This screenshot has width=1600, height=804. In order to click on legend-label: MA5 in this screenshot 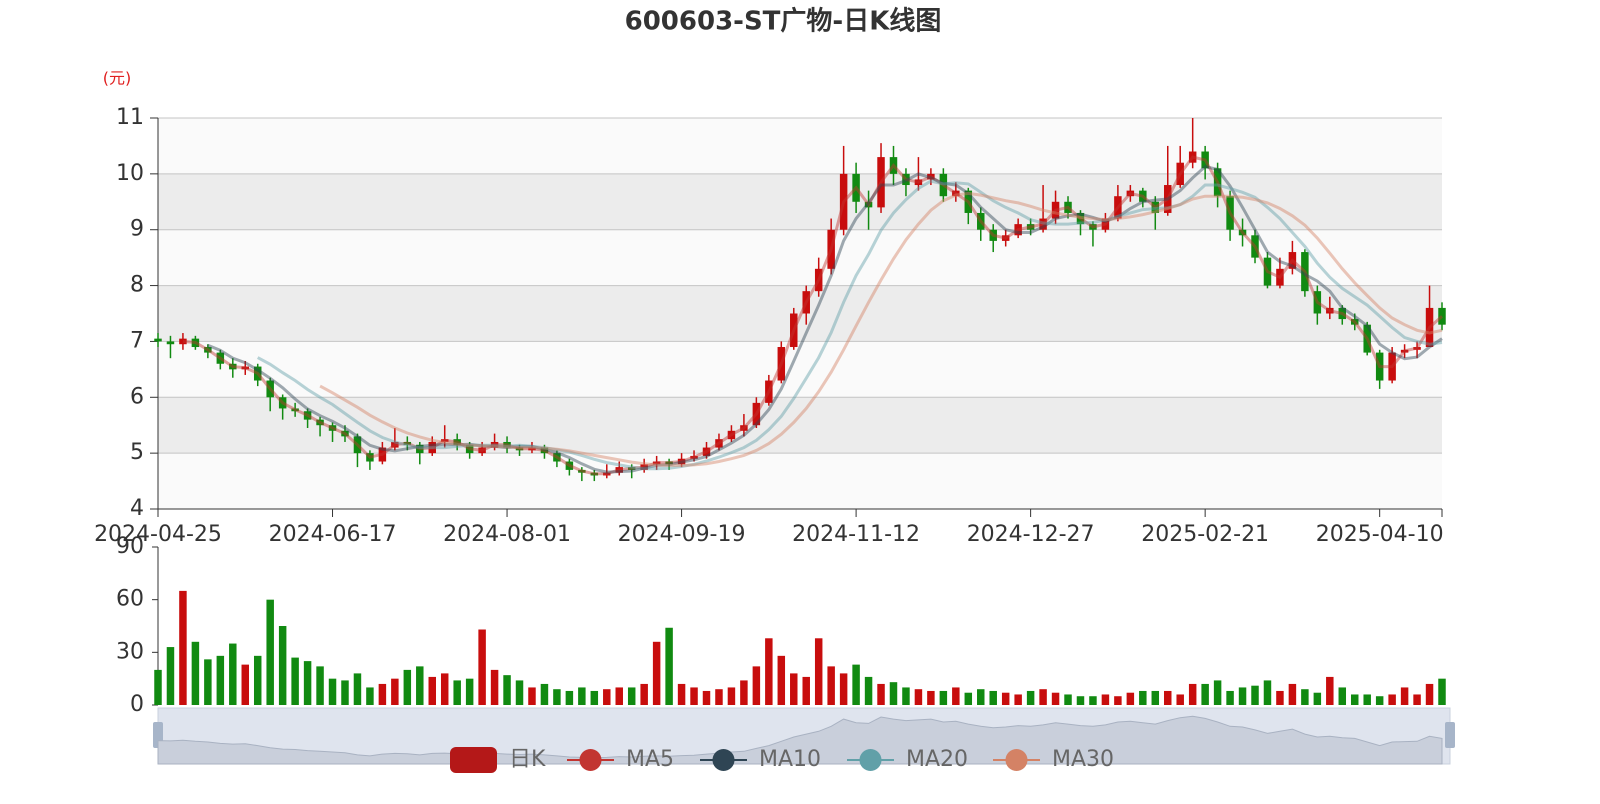, I will do `click(650, 759)`.